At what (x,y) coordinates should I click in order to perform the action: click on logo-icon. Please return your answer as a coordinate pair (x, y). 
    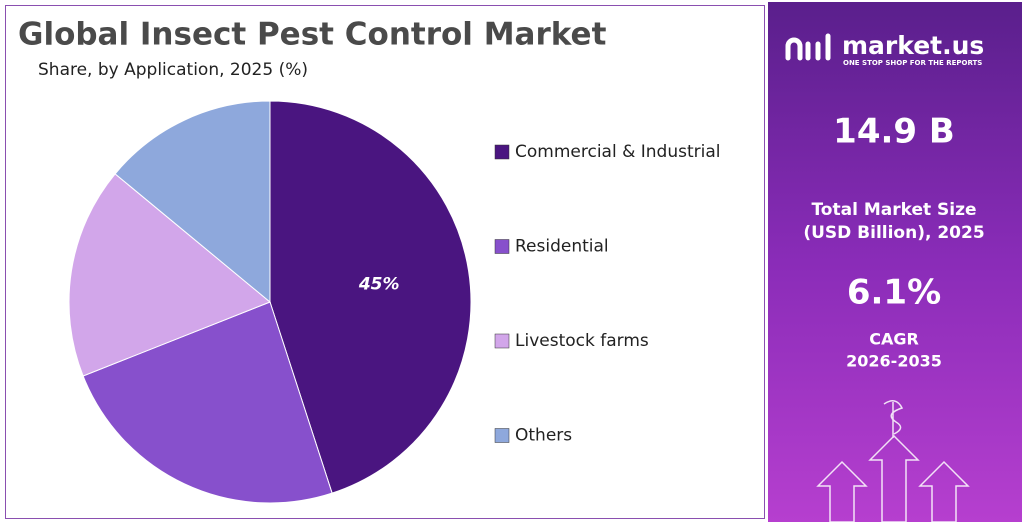
    Looking at the image, I should click on (808, 47).